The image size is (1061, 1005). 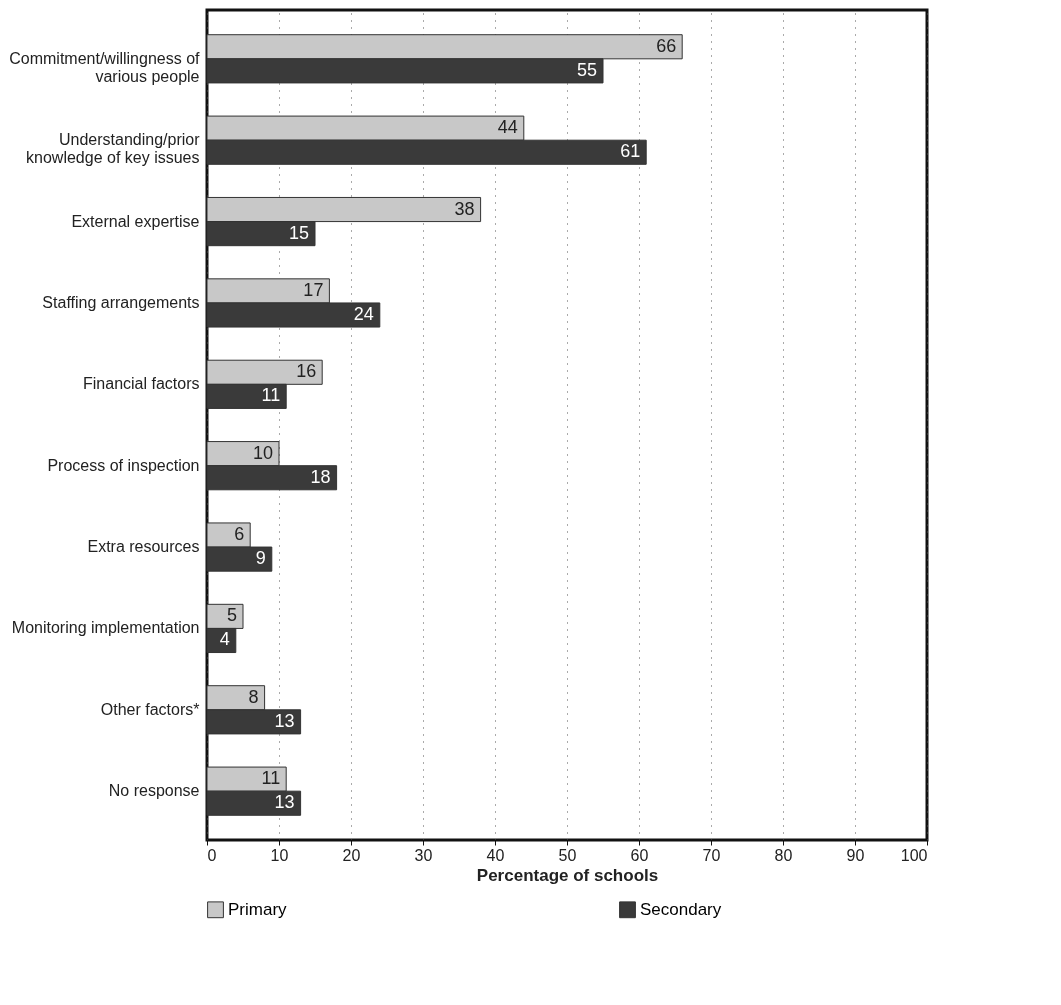 What do you see at coordinates (507, 127) in the screenshot?
I see `data-label: 44` at bounding box center [507, 127].